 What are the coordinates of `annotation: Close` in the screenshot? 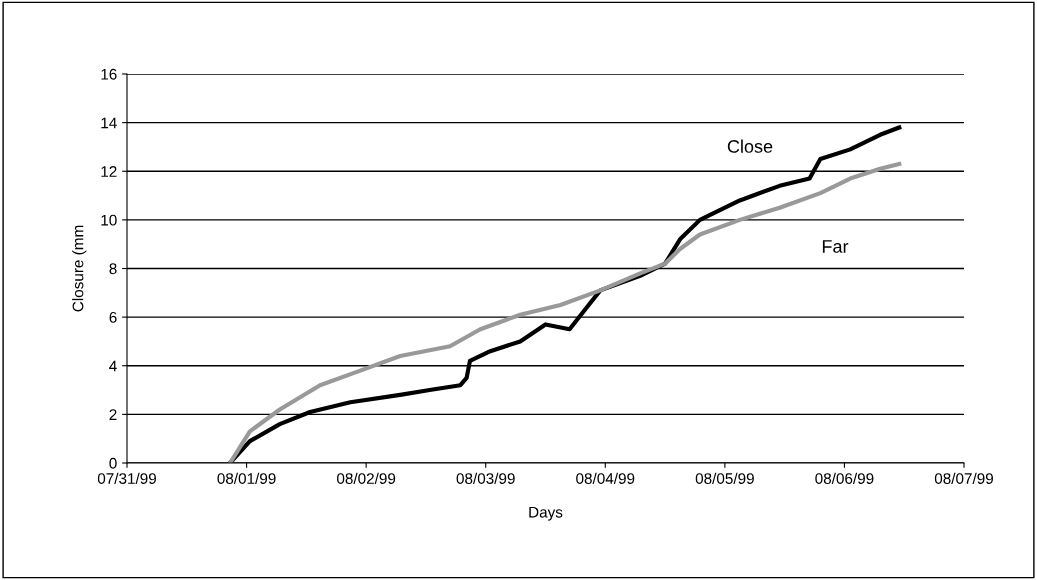 It's located at (750, 146).